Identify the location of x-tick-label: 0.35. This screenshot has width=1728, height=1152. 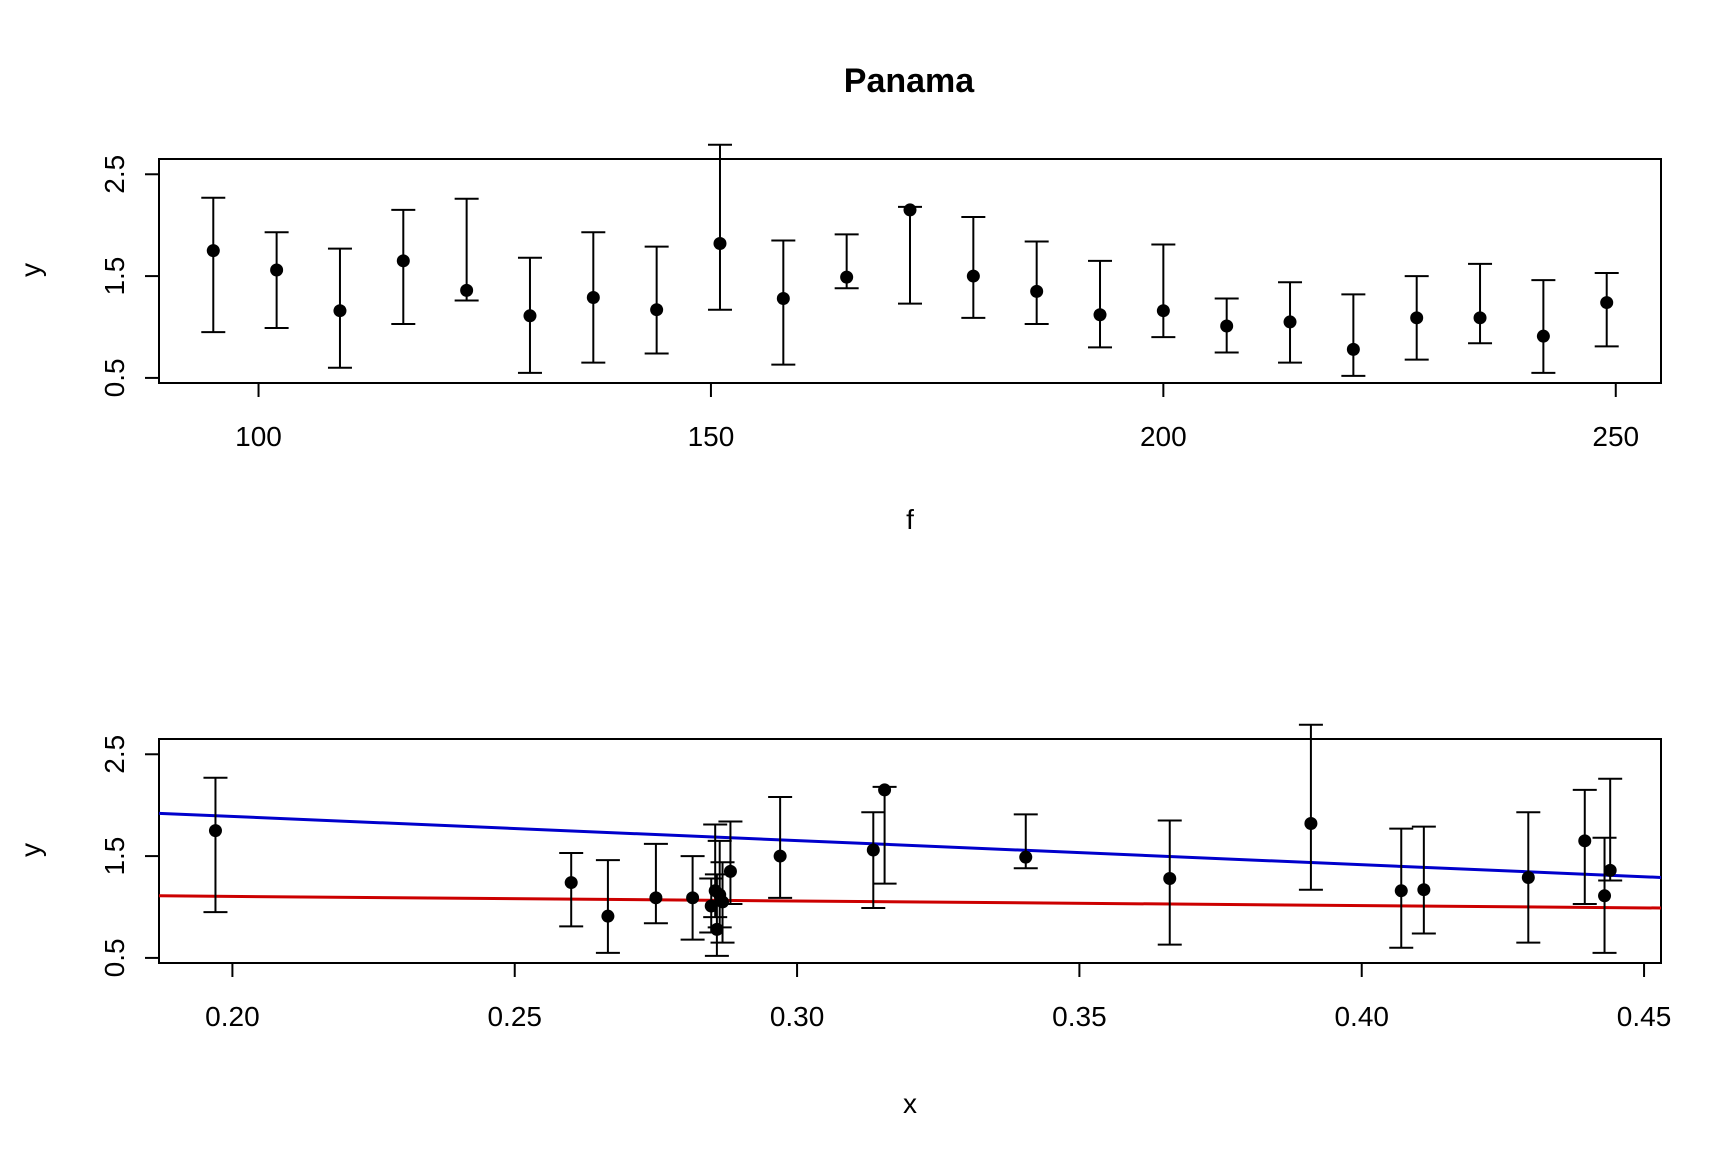
(1079, 1016).